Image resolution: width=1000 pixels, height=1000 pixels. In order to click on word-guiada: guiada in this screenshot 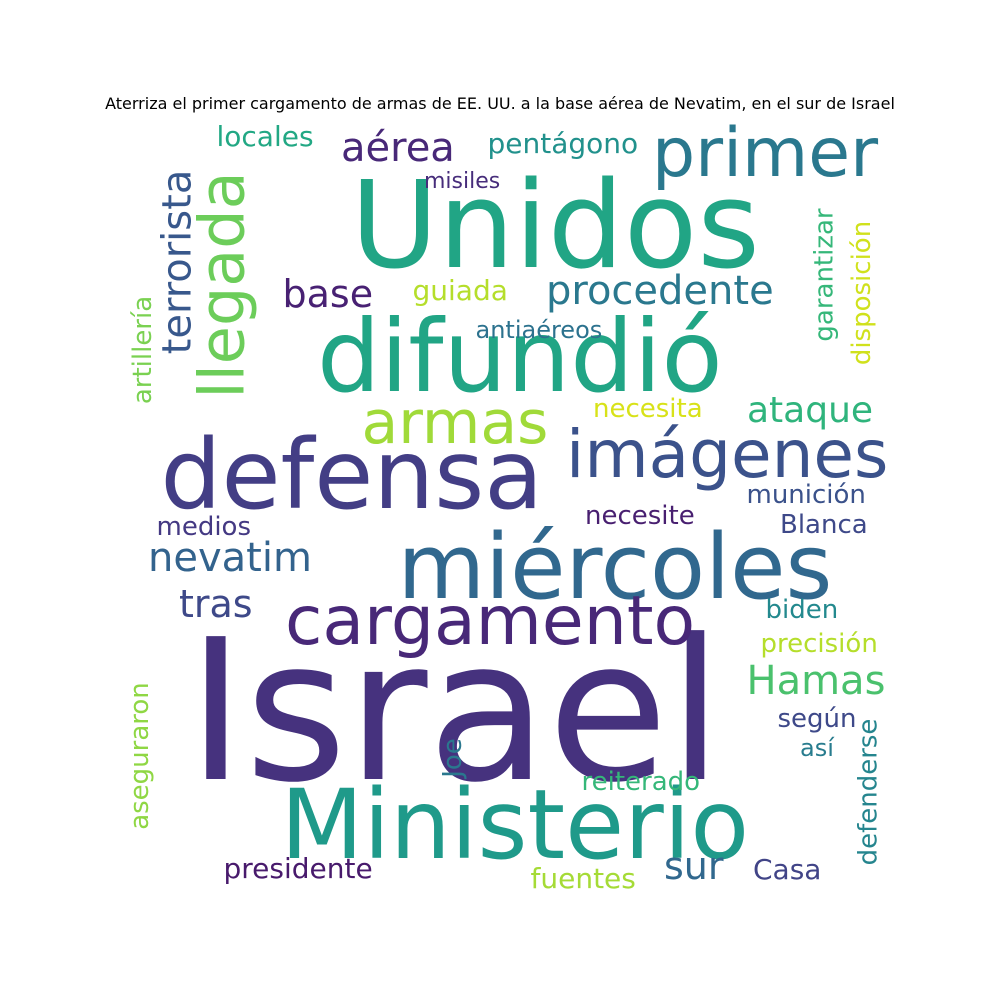, I will do `click(460, 290)`.